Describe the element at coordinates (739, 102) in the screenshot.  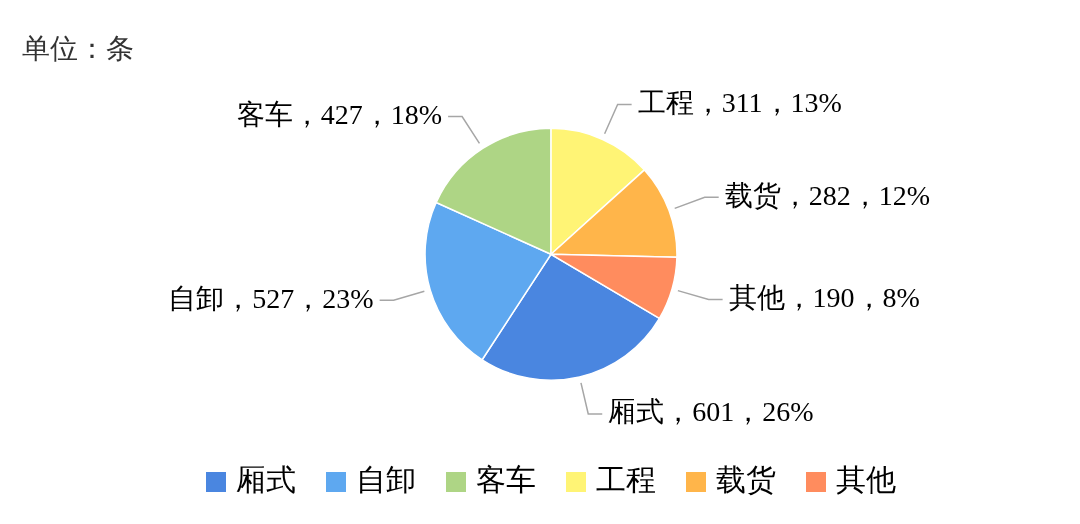
I see `data-label: 工程，311，13%` at that location.